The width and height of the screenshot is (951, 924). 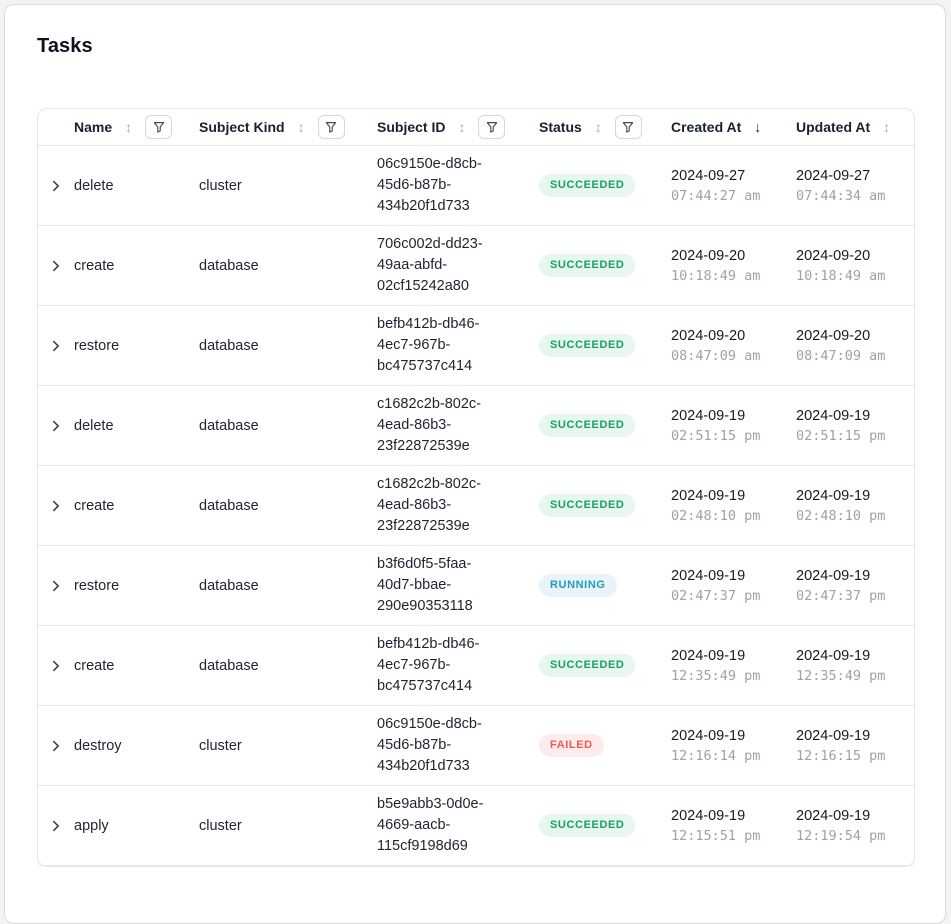 What do you see at coordinates (733, 746) in the screenshot?
I see `created-at-cell: 2024-09-19 12:16:14 pm` at bounding box center [733, 746].